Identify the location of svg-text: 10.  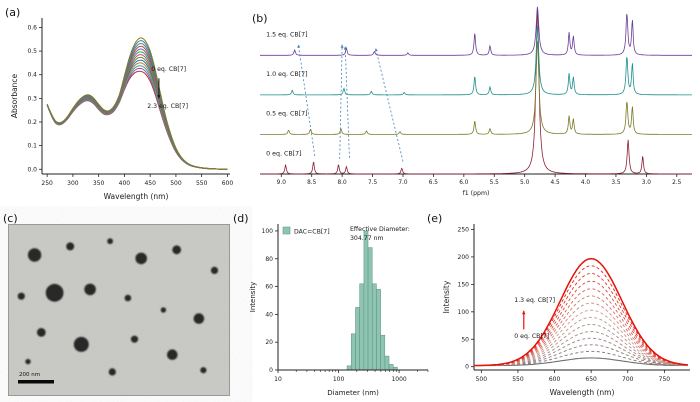
(278, 379).